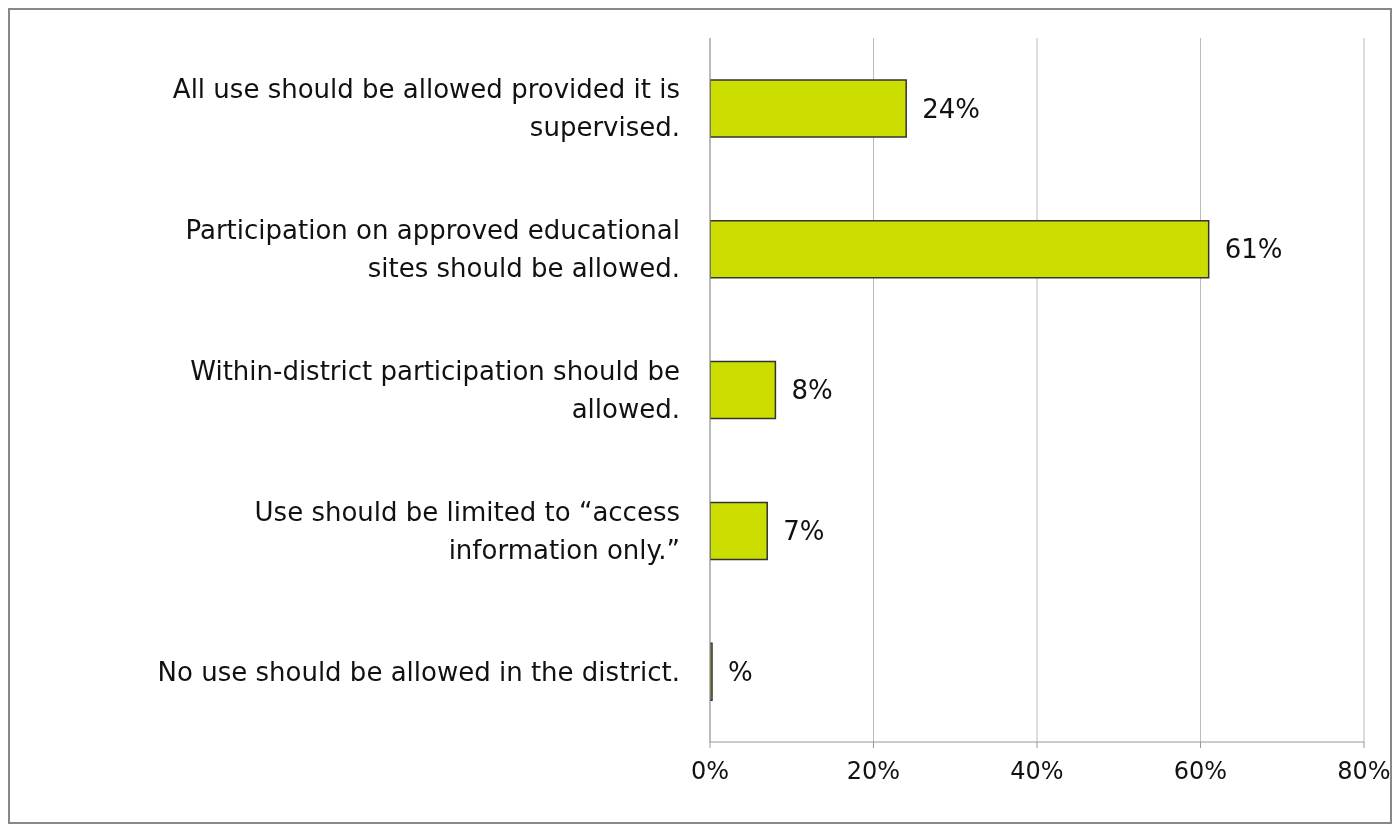  Describe the element at coordinates (812, 390) in the screenshot. I see `data-label: 8%` at that location.